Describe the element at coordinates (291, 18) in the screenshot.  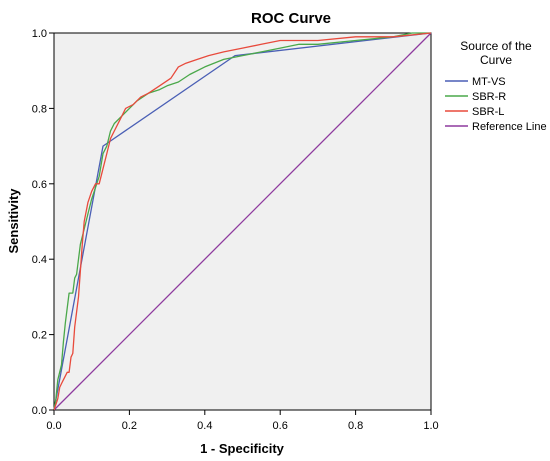
I see `chart-title: ROC Curve` at that location.